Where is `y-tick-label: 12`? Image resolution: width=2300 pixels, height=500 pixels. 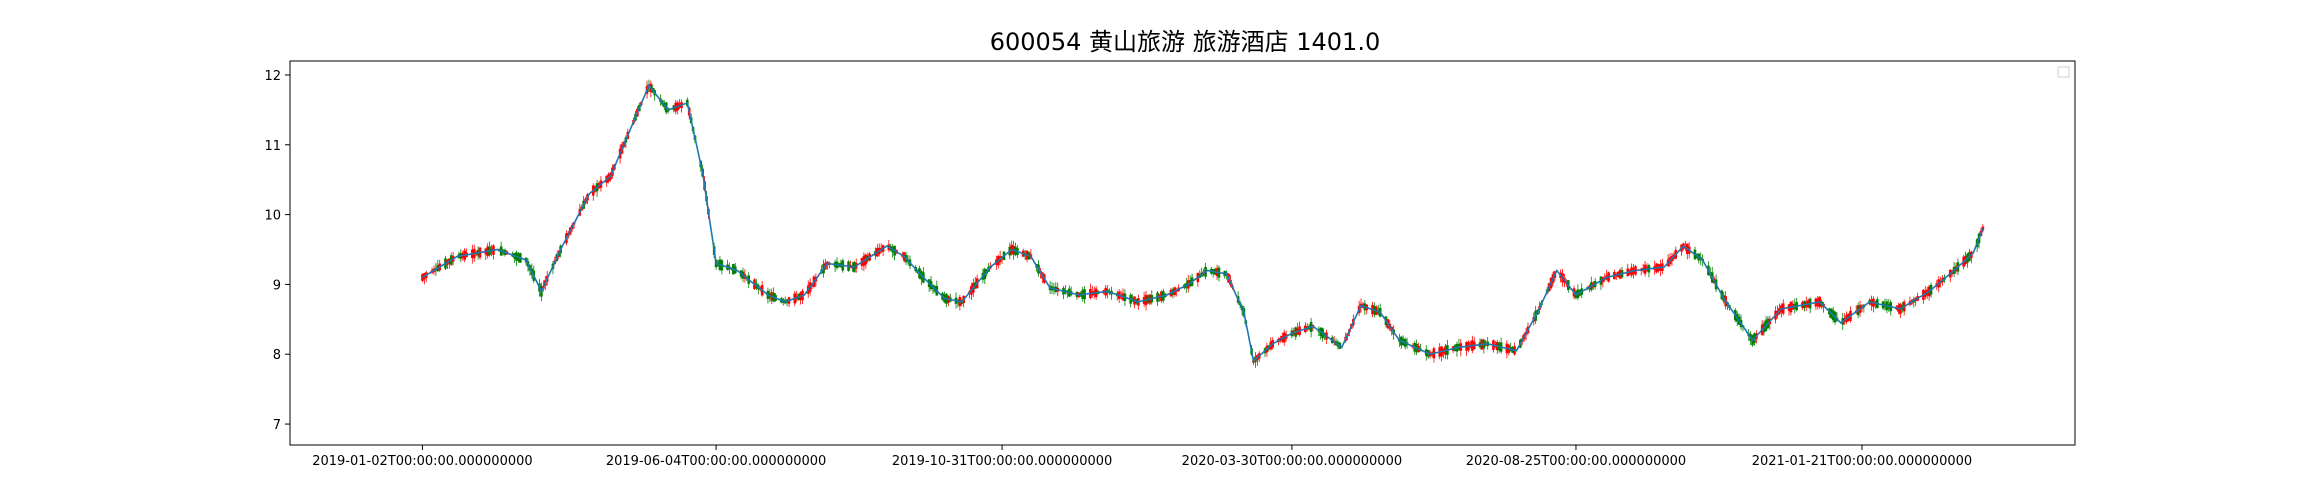
y-tick-label: 12 is located at coordinates (272, 76).